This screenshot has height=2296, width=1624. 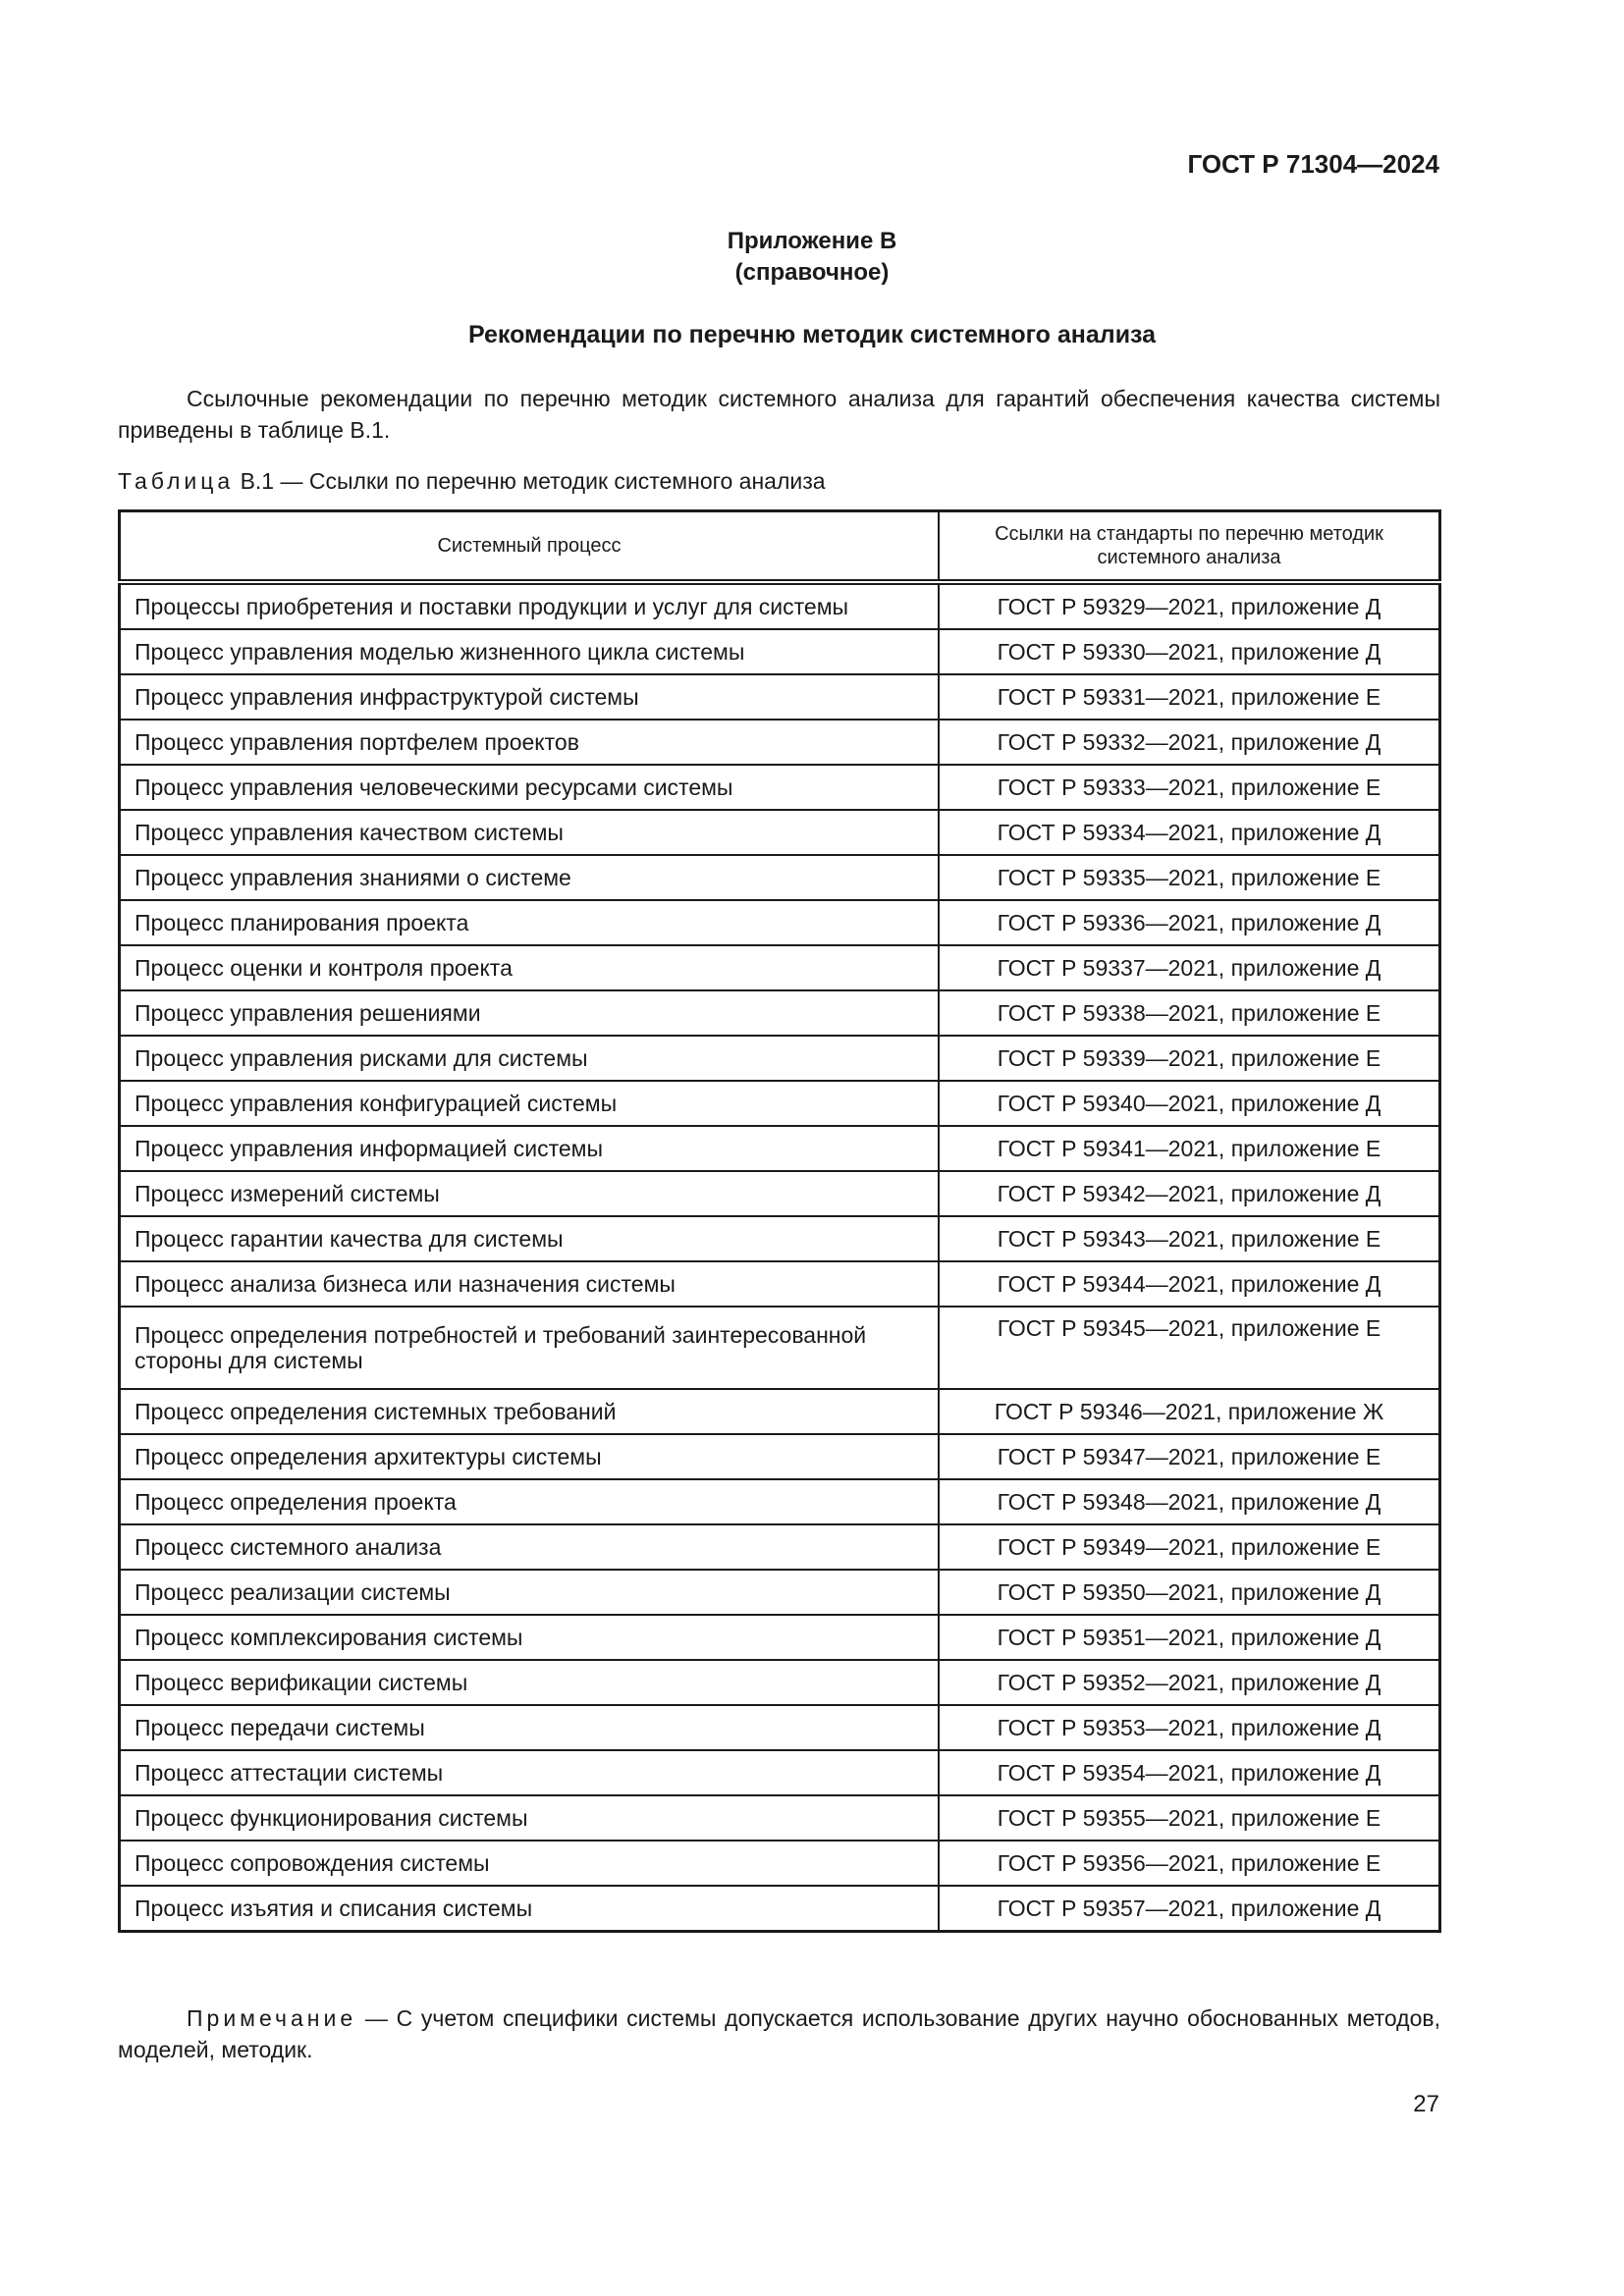 What do you see at coordinates (1189, 1238) in the screenshot?
I see `reference-cell: ГОСТ Р 59343—2021, приложение Е` at bounding box center [1189, 1238].